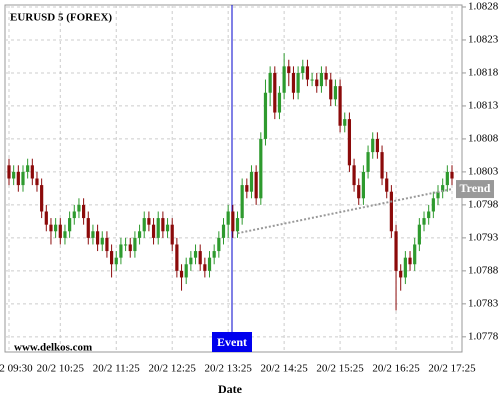 Image resolution: width=500 pixels, height=400 pixels. What do you see at coordinates (228, 369) in the screenshot?
I see `x-tick-label: 20/2 13:25` at bounding box center [228, 369].